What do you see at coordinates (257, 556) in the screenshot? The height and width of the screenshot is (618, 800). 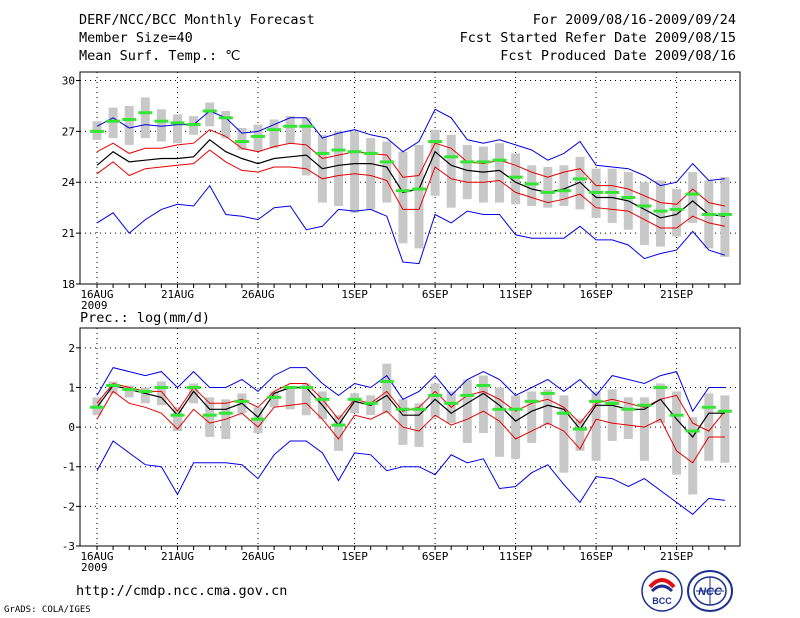 I see `prec-xtick-label: 26AUG` at bounding box center [257, 556].